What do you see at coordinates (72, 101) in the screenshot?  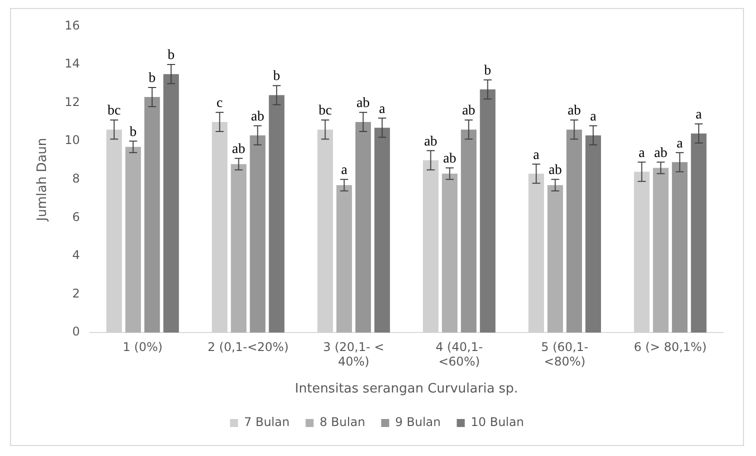 I see `y-tick-label: 12` at bounding box center [72, 101].